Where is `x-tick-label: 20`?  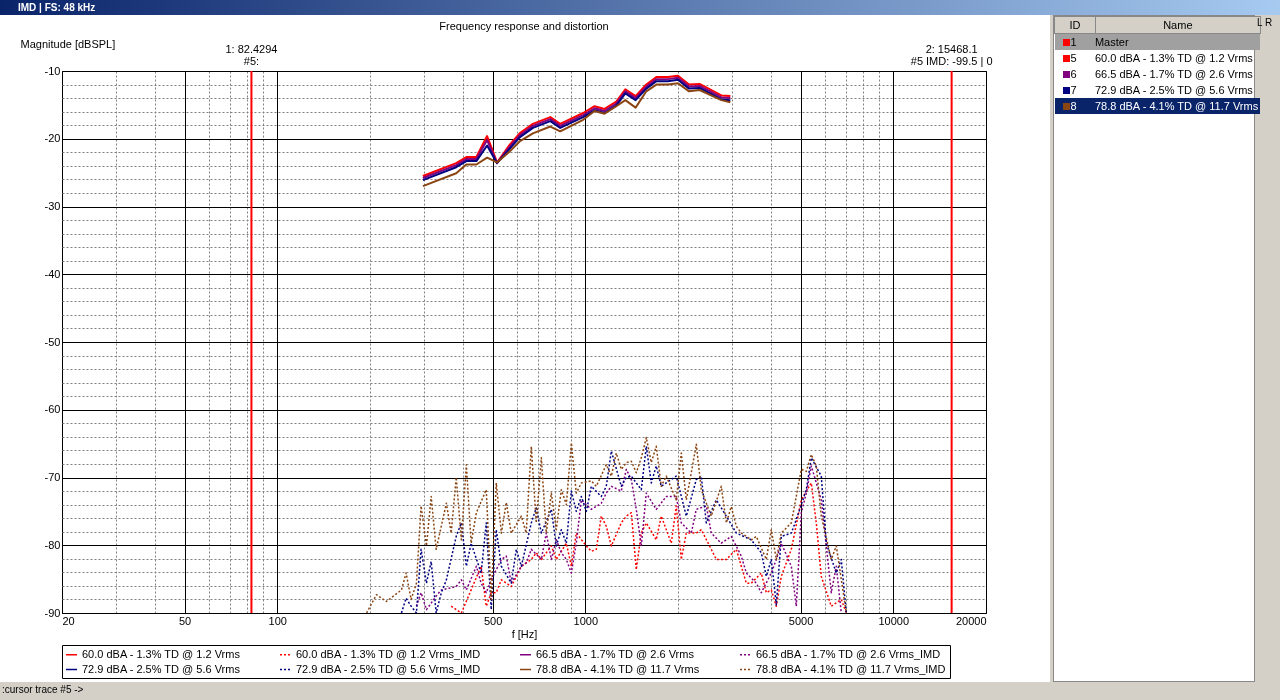
x-tick-label: 20 is located at coordinates (68, 620).